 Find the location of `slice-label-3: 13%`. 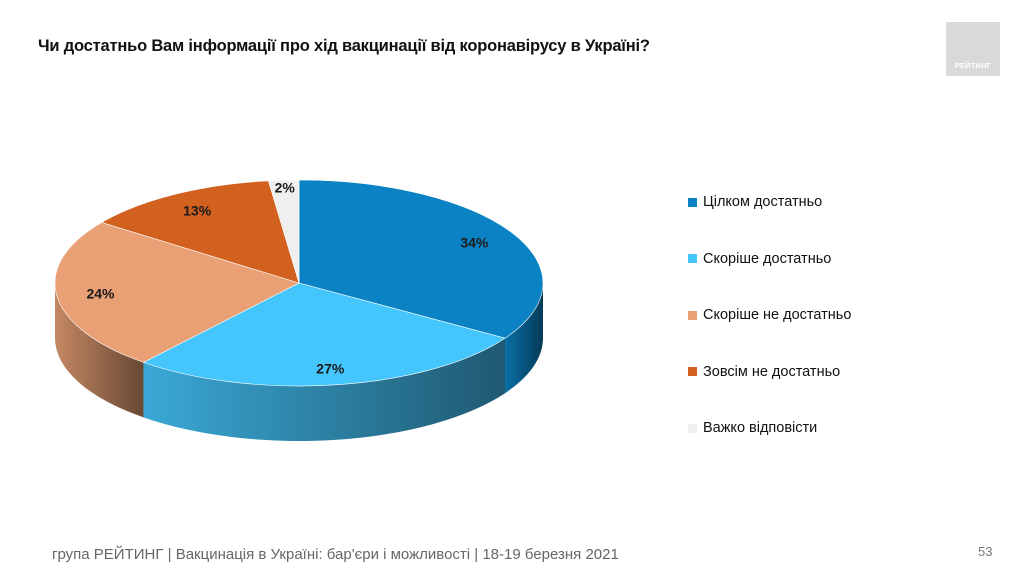

slice-label-3: 13% is located at coordinates (197, 210).